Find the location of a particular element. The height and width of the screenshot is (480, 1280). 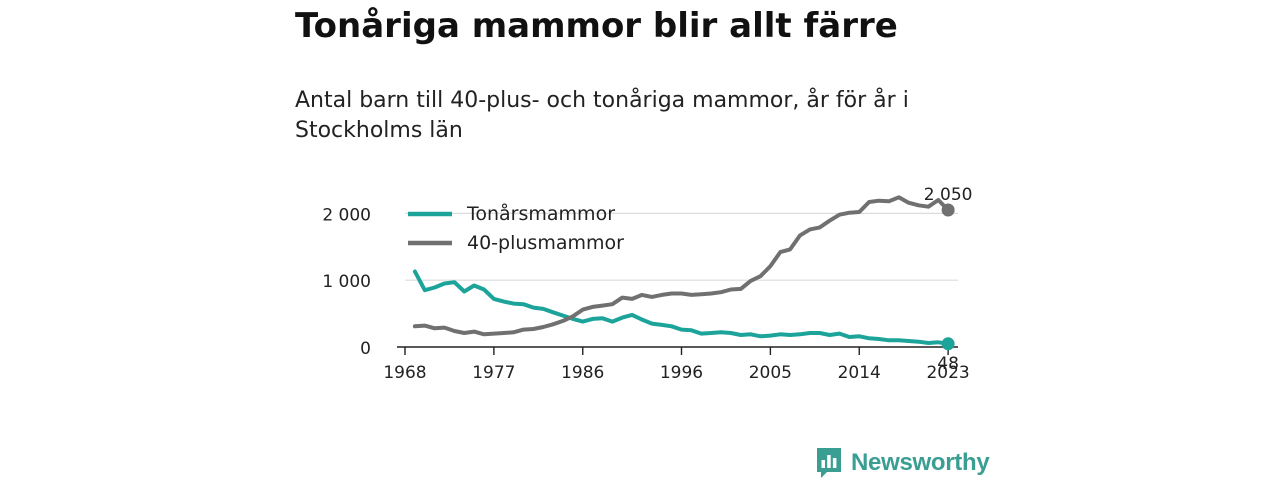

y-axis: 0 1 000 2 000 is located at coordinates (346, 282).